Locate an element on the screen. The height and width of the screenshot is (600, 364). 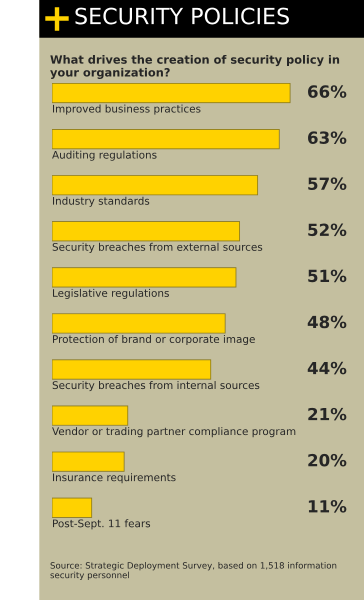
data-label: 66% is located at coordinates (327, 91).